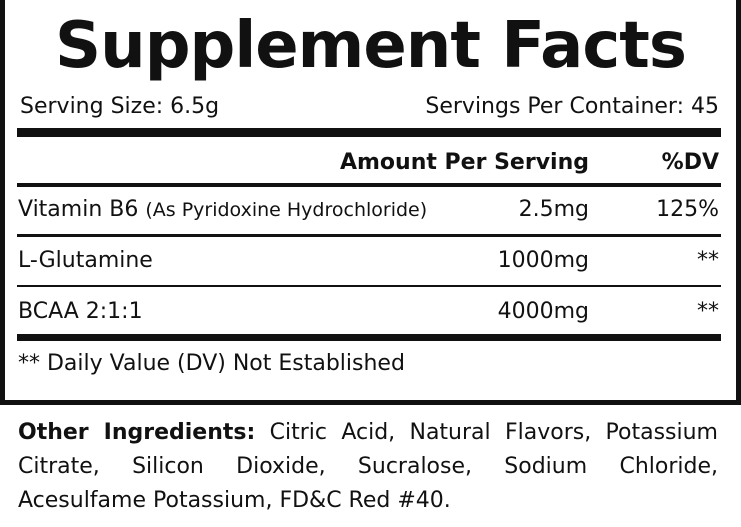 This screenshot has width=741, height=527. I want to click on nutrient-name: Vitamin B6, so click(78, 209).